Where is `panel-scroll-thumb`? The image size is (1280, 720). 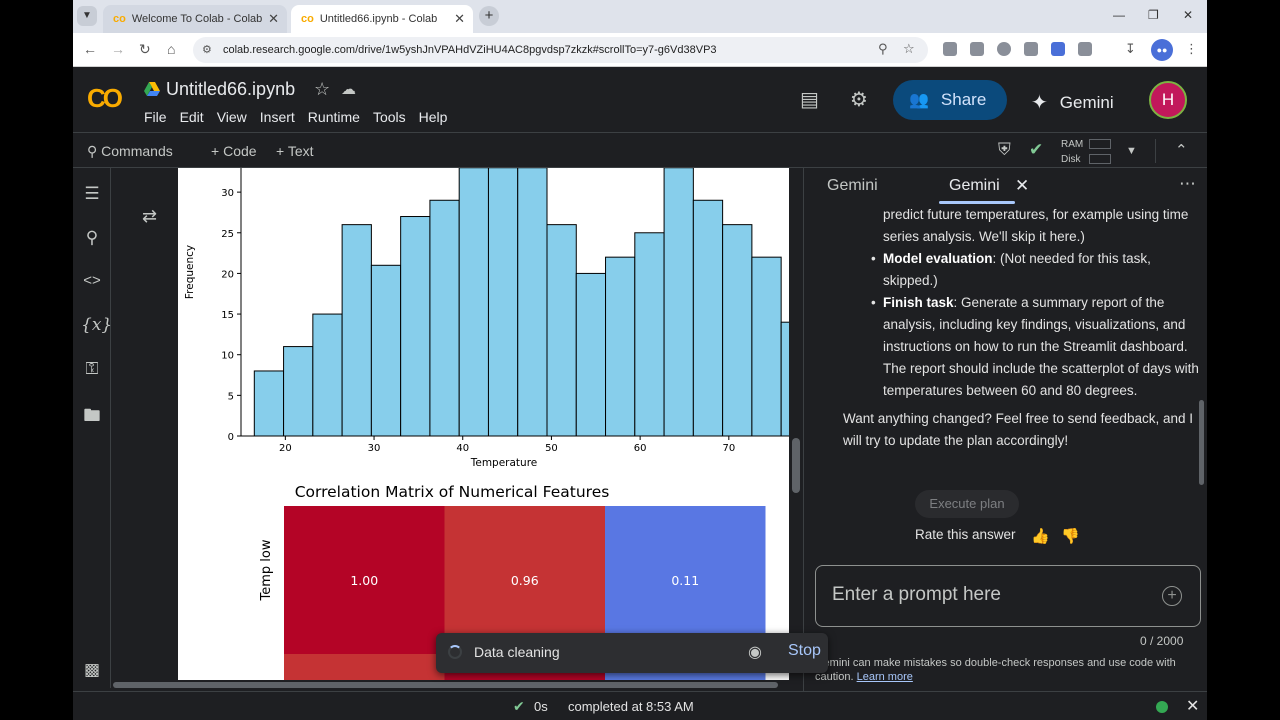 panel-scroll-thumb is located at coordinates (1201, 442).